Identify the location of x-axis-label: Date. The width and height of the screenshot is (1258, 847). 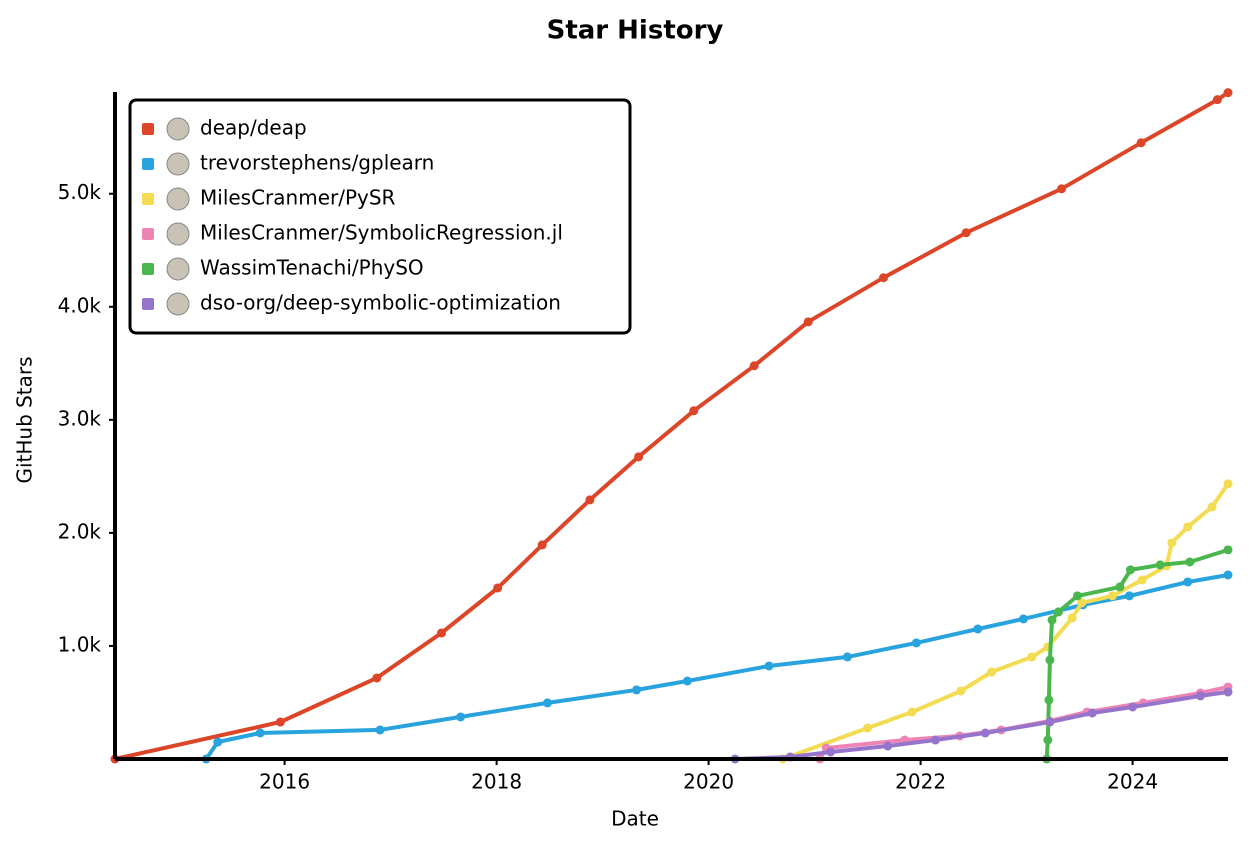
(635, 819).